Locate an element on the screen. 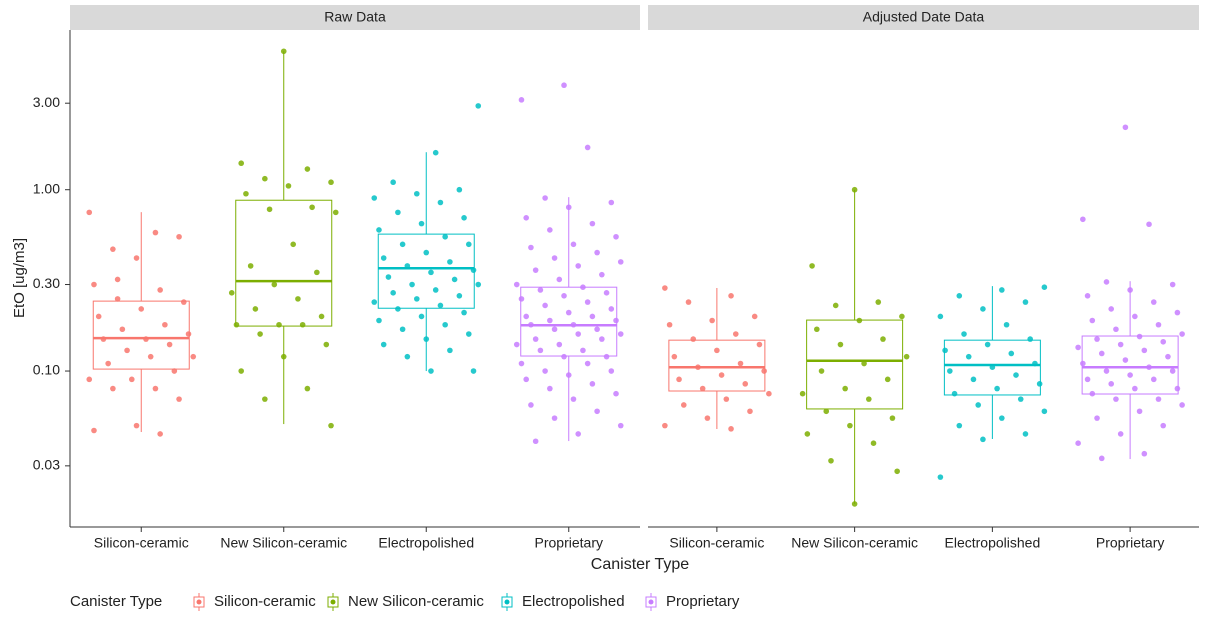 This screenshot has height=619, width=1209. x-tick-label: Silicon-ceramic is located at coordinates (141, 543).